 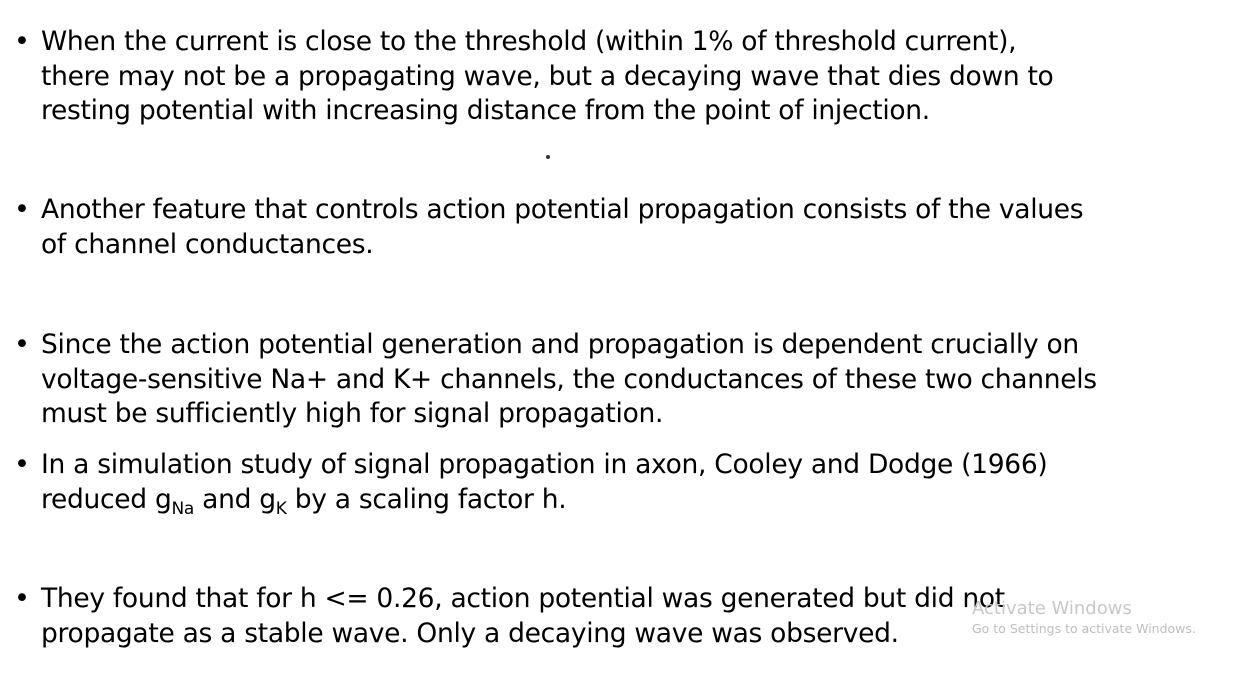 I want to click on subscript-k: K, so click(x=281, y=508).